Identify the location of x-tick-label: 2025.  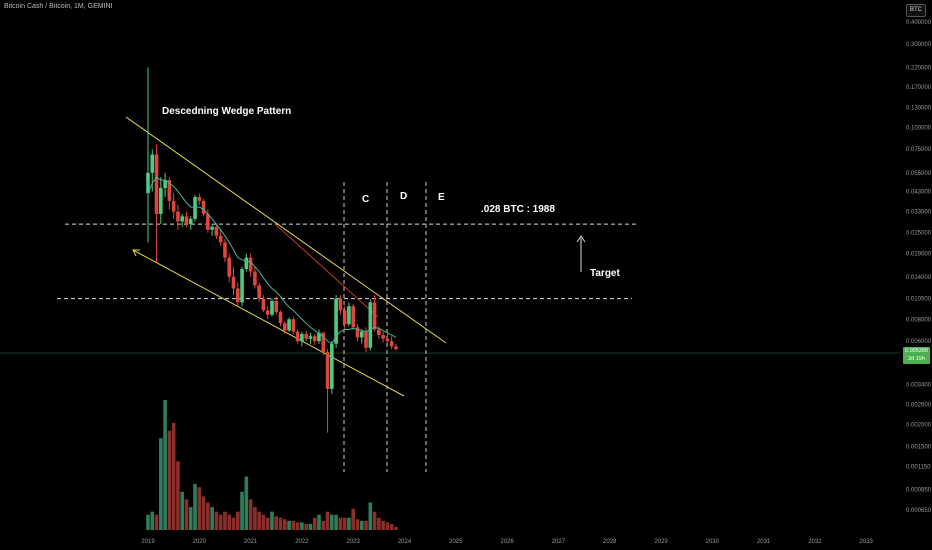
(456, 542).